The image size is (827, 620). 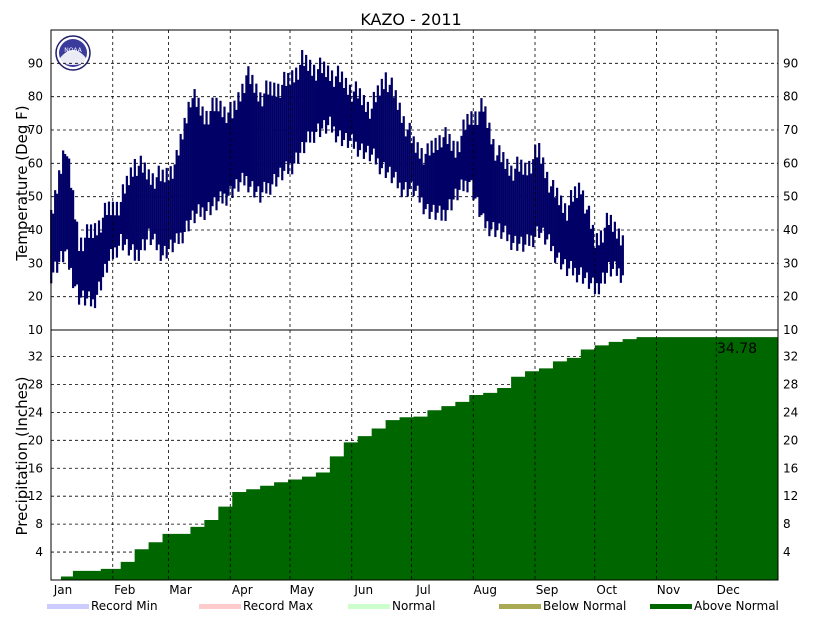 What do you see at coordinates (35, 412) in the screenshot?
I see `precipitation-tick-left: 24` at bounding box center [35, 412].